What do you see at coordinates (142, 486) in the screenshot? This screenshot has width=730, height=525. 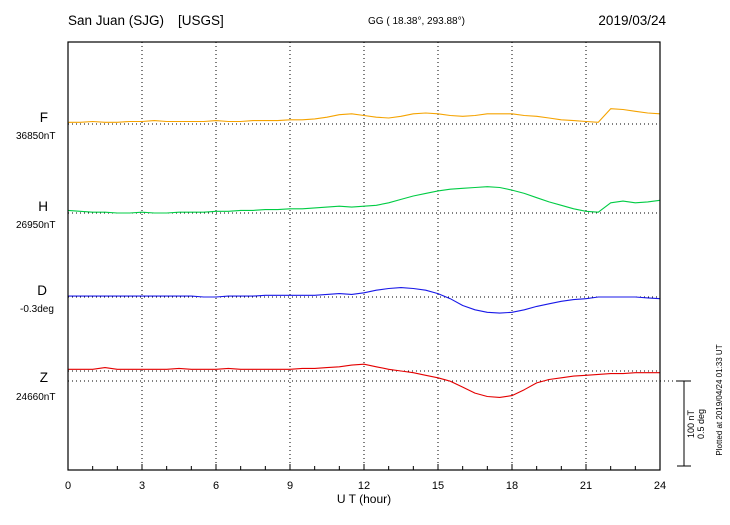 I see `x-tick-label: 3` at bounding box center [142, 486].